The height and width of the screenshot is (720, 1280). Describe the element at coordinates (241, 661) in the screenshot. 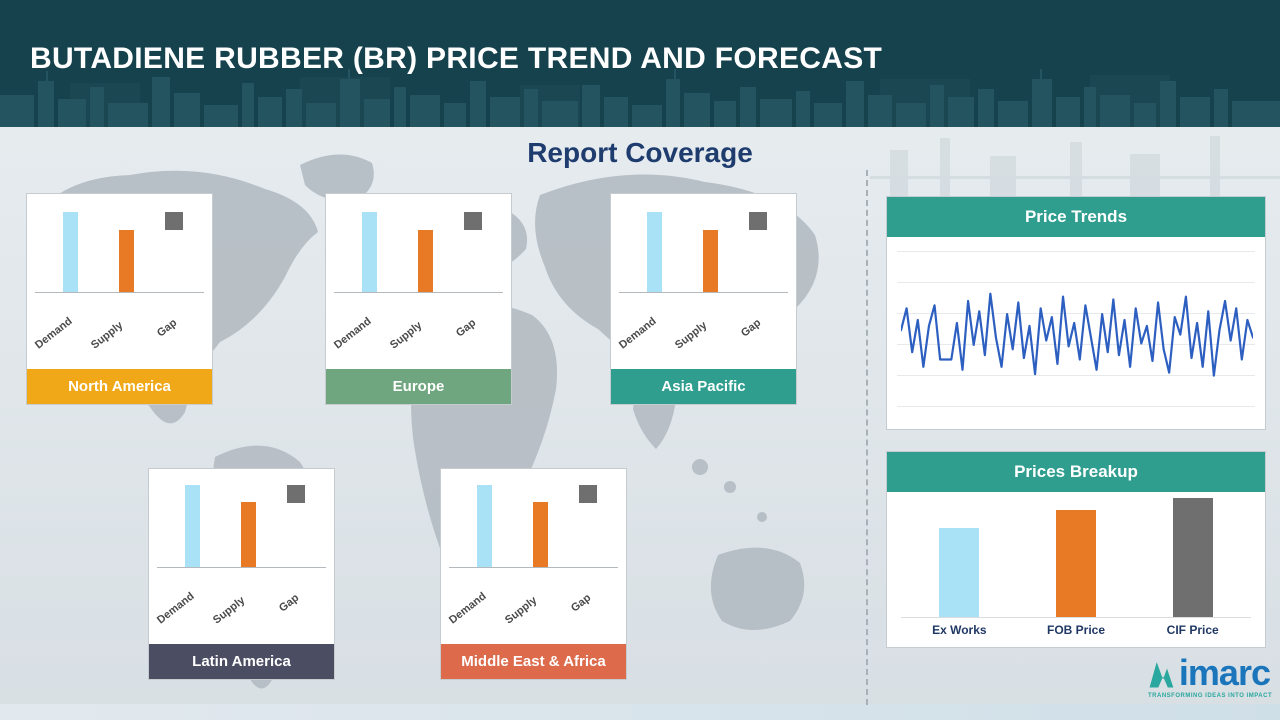

I see `region-label: Latin America` at that location.